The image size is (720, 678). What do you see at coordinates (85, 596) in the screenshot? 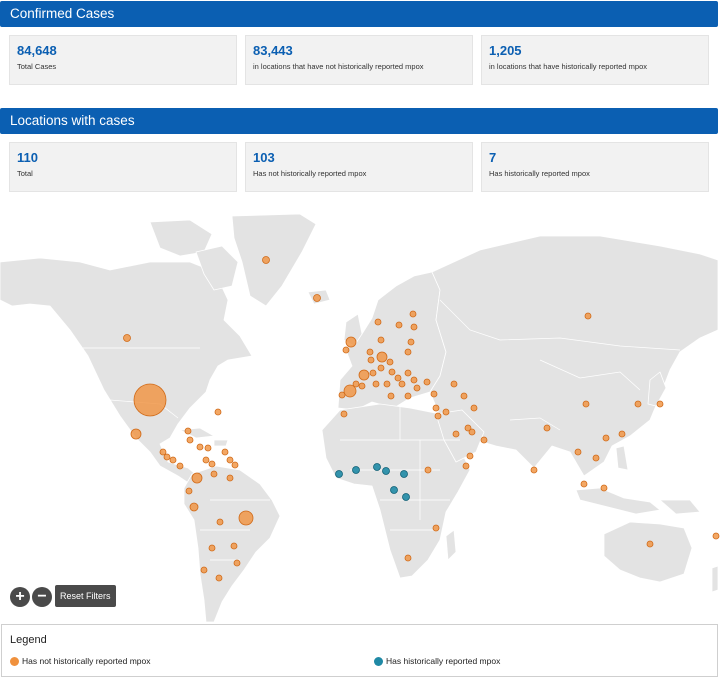
I see `reset-filters-button: Reset Filters` at bounding box center [85, 596].